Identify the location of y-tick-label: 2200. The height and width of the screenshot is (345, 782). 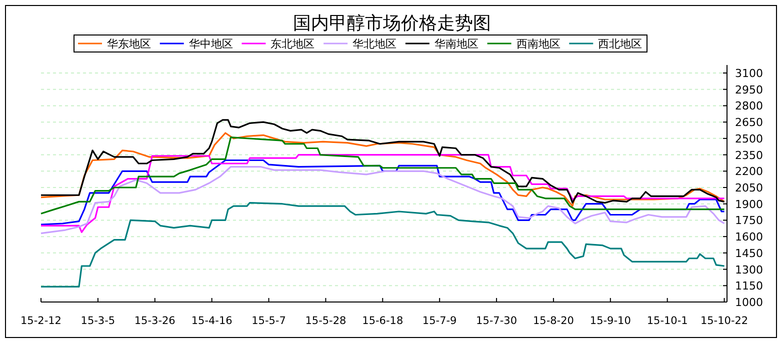
(749, 171).